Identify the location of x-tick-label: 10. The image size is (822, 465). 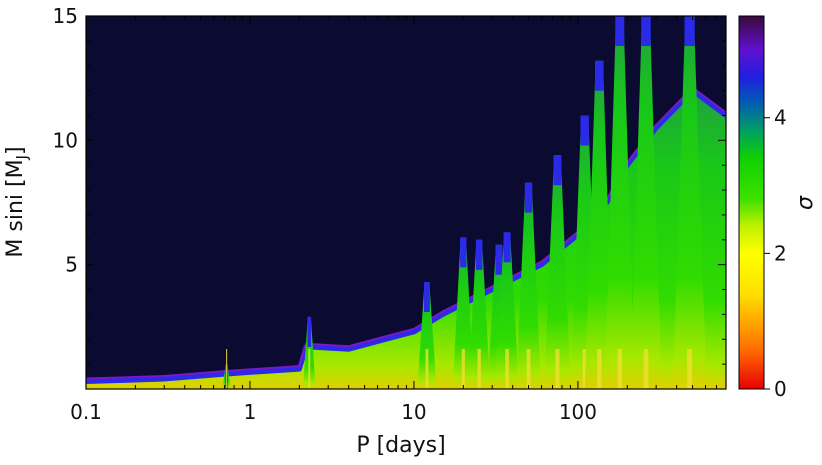
(413, 412).